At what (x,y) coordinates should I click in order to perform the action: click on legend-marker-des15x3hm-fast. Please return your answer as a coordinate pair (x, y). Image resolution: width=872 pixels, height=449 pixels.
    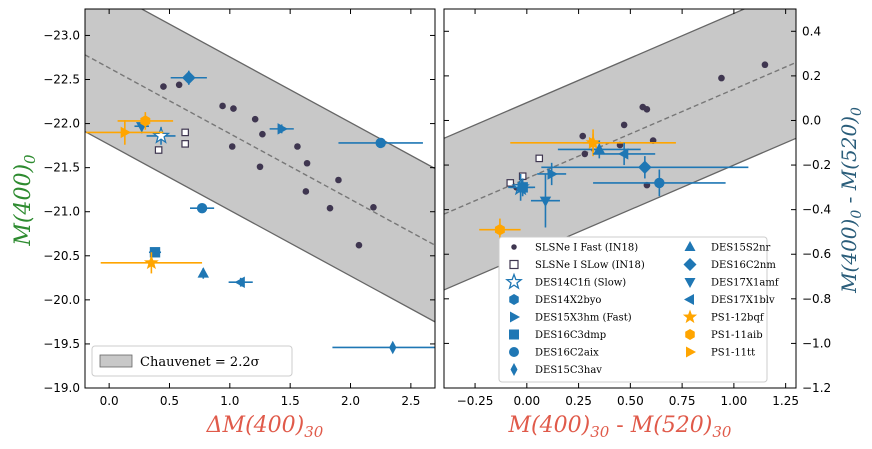
    Looking at the image, I should click on (515, 317).